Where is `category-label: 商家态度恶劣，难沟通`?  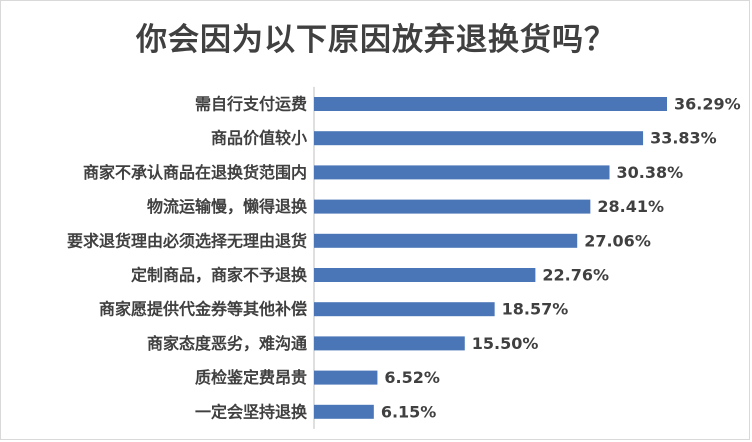
category-label: 商家态度恶劣，难沟通 is located at coordinates (227, 343).